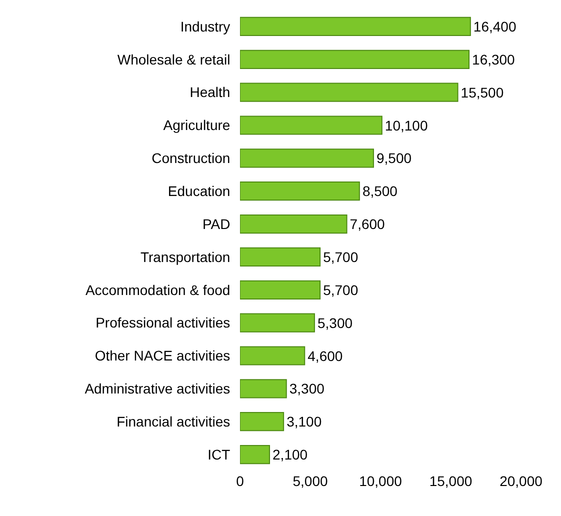 Image resolution: width=561 pixels, height=516 pixels. What do you see at coordinates (335, 322) in the screenshot?
I see `data-label: 5,300` at bounding box center [335, 322].